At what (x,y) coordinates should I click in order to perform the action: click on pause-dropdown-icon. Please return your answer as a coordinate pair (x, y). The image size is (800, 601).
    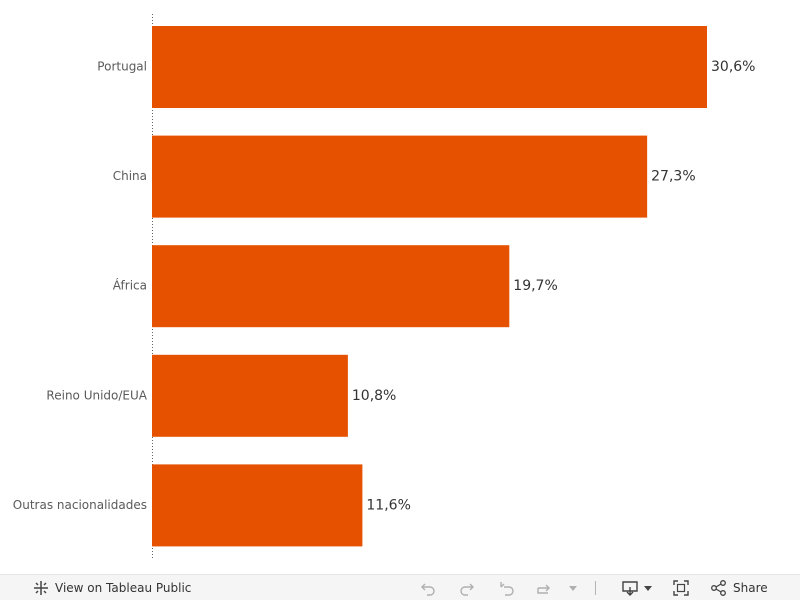
    Looking at the image, I should click on (570, 588).